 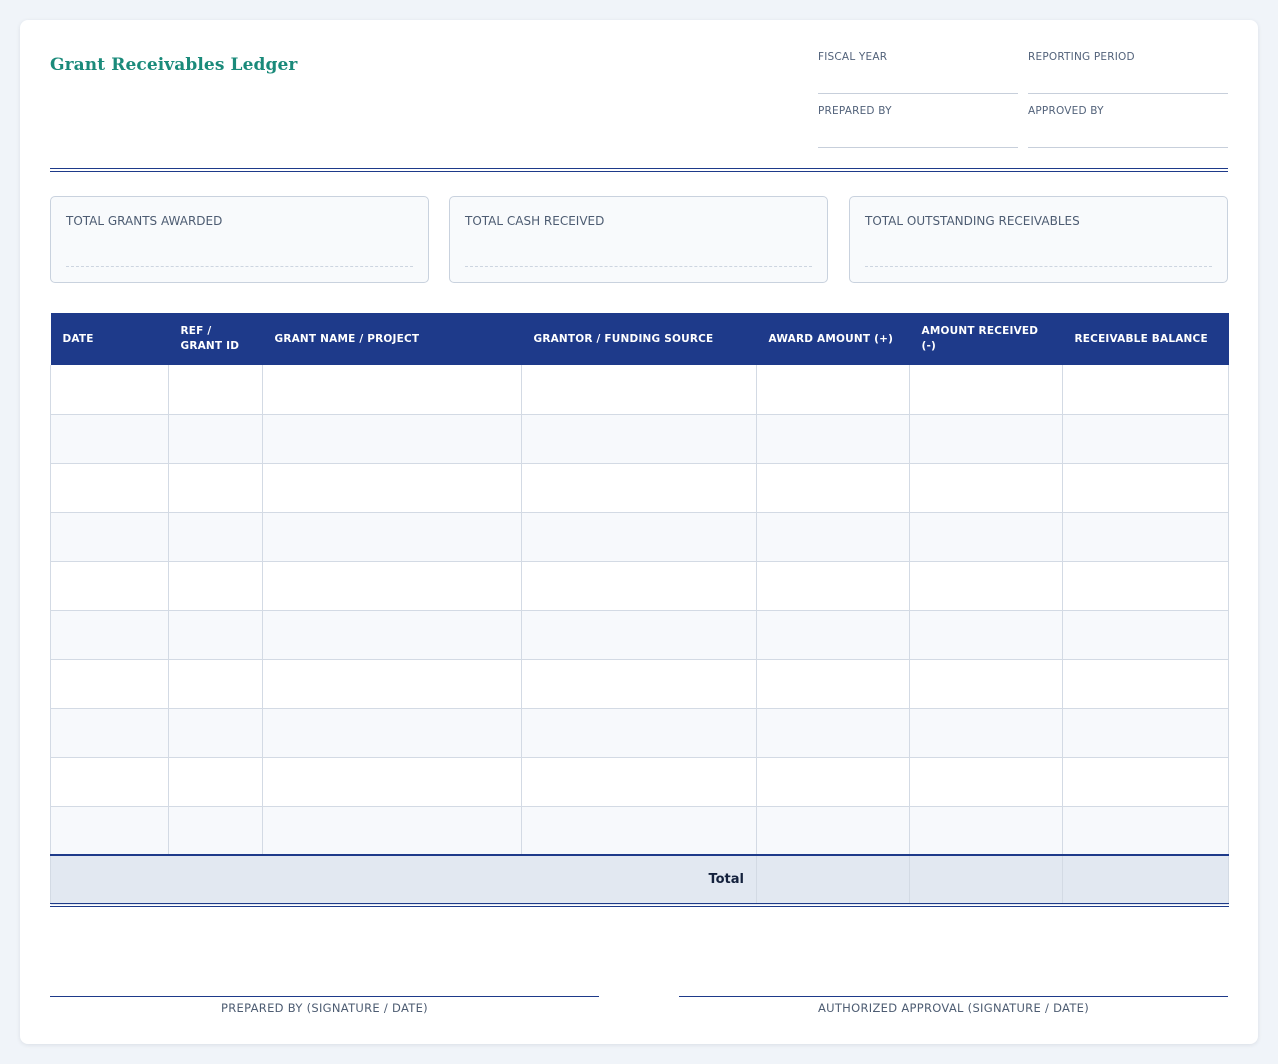 I want to click on approved-by-line, so click(x=1128, y=147).